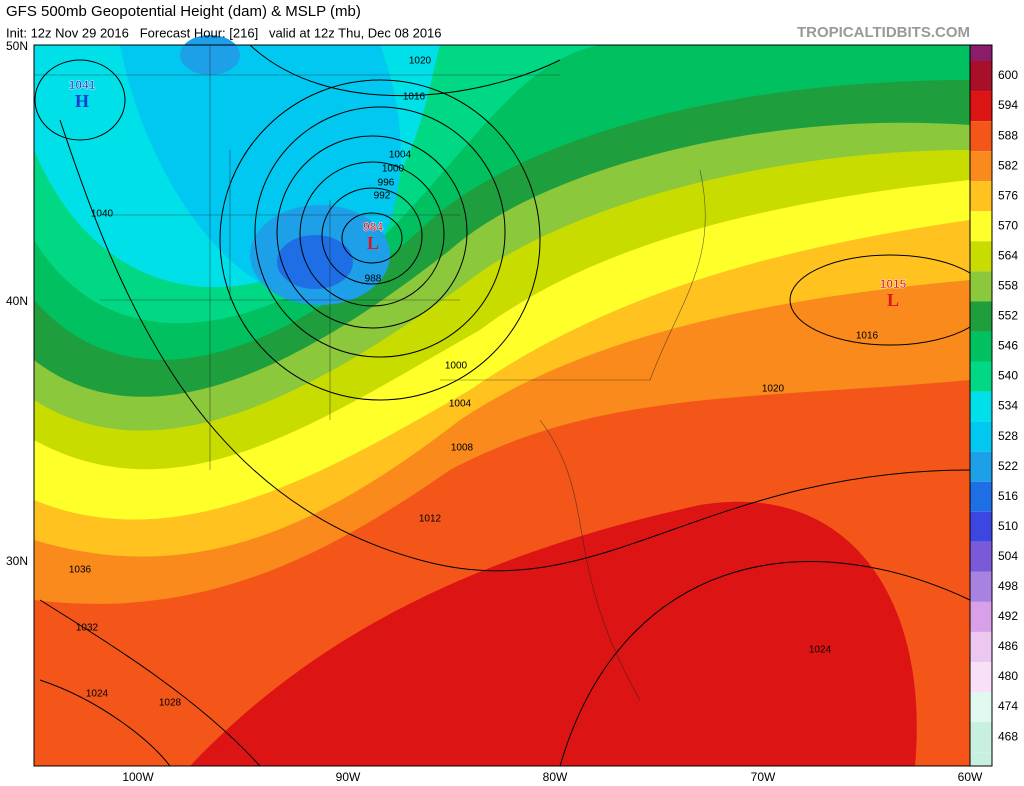  Describe the element at coordinates (1008, 346) in the screenshot. I see `colorbar-label: 546` at that location.